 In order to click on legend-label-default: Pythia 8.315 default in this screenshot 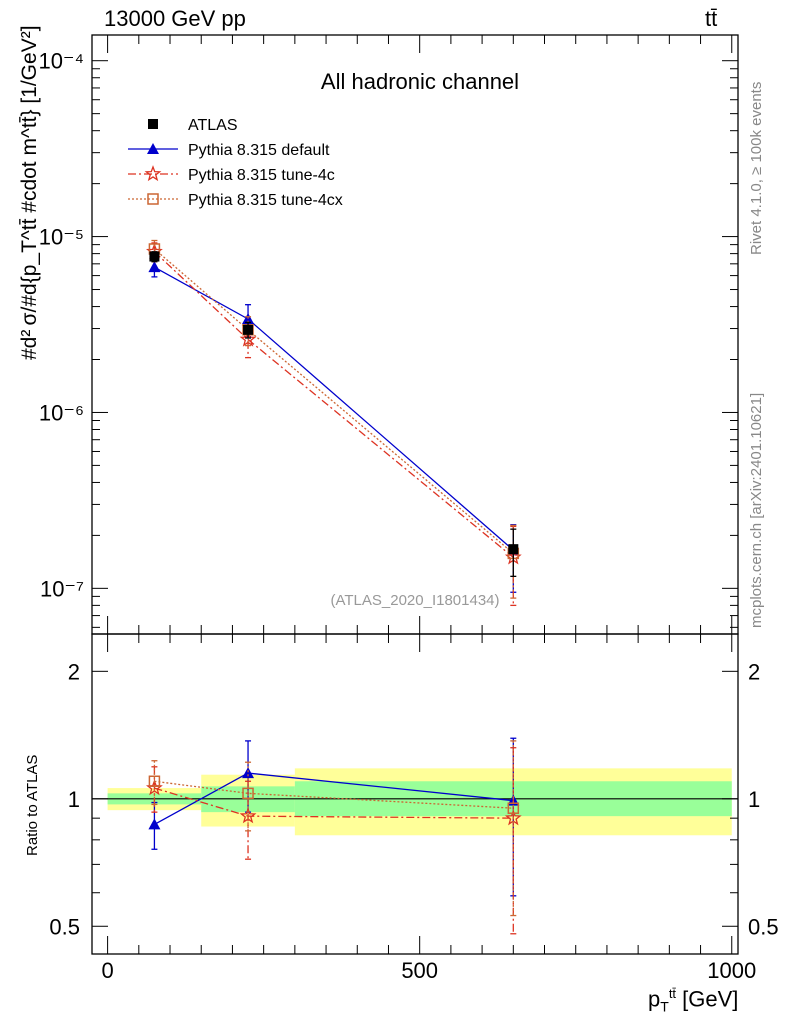, I will do `click(259, 150)`.